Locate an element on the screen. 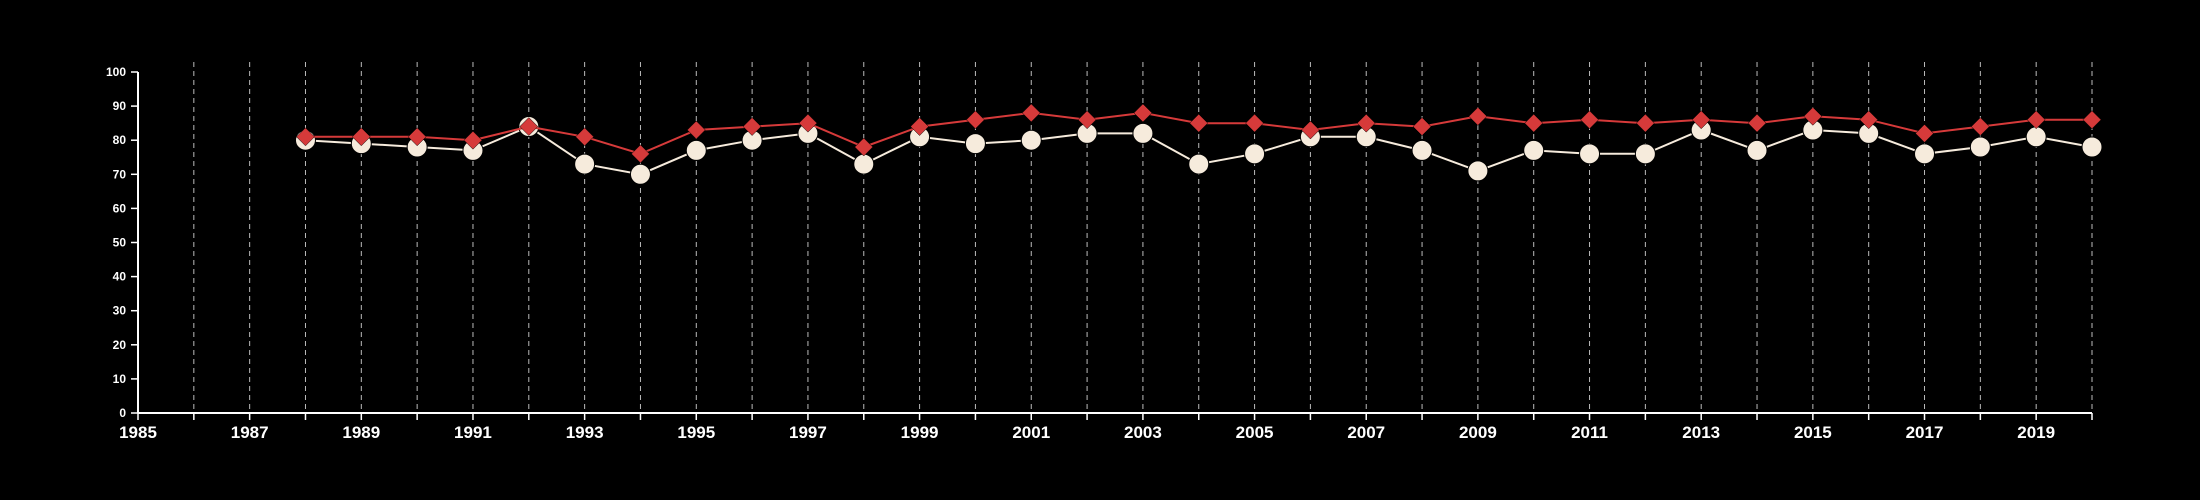  series-diamond is located at coordinates (1199, 133).